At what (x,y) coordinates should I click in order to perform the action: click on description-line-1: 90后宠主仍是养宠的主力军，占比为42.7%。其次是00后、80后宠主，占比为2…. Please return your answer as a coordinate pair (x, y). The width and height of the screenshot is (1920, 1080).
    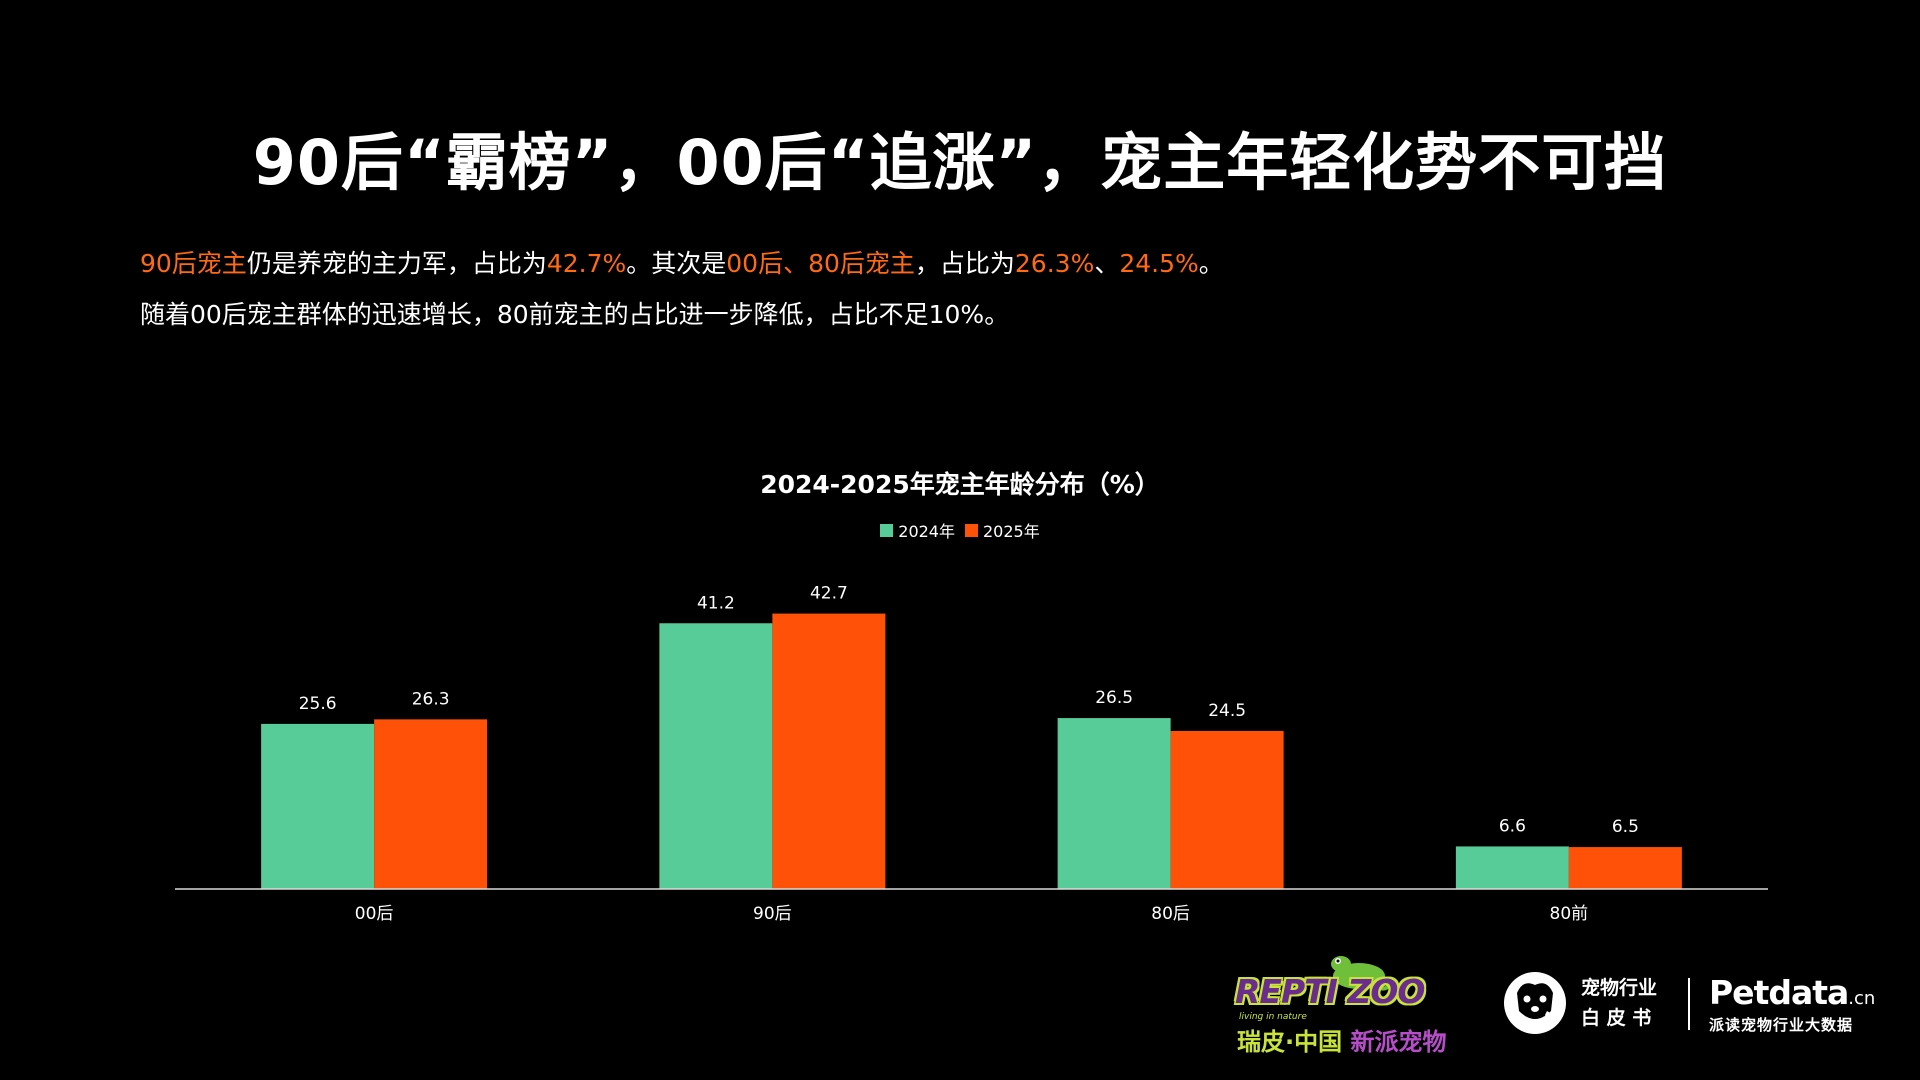
    Looking at the image, I should click on (682, 262).